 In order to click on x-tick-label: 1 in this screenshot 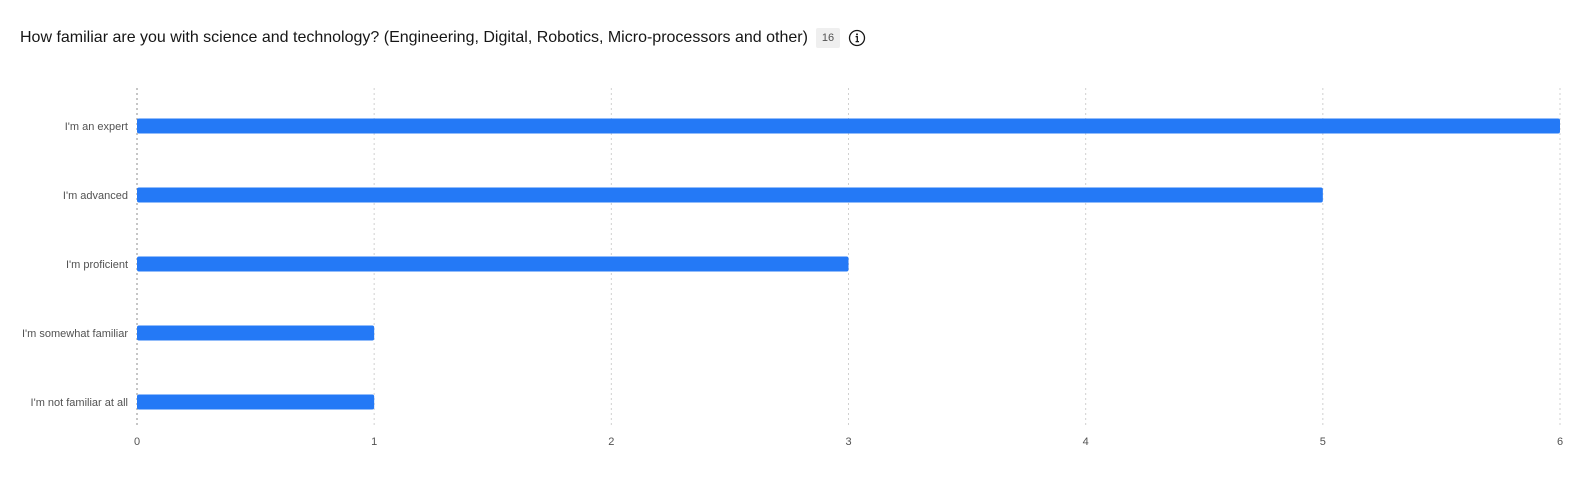, I will do `click(374, 442)`.